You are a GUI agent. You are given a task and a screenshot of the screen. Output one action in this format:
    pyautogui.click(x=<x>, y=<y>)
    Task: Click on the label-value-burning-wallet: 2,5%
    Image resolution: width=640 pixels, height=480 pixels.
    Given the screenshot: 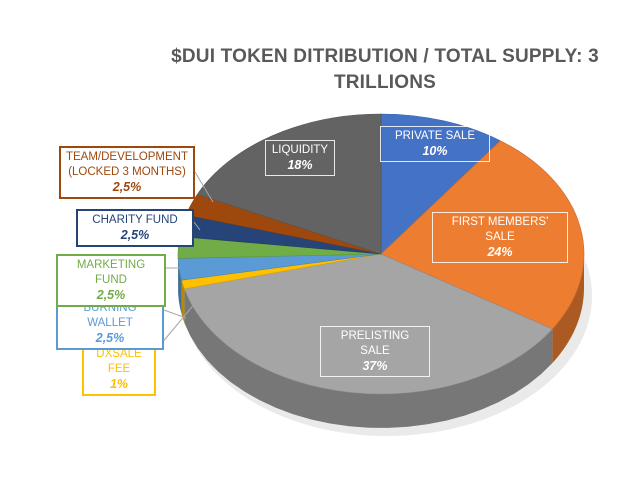 What is the action you would take?
    pyautogui.click(x=110, y=338)
    